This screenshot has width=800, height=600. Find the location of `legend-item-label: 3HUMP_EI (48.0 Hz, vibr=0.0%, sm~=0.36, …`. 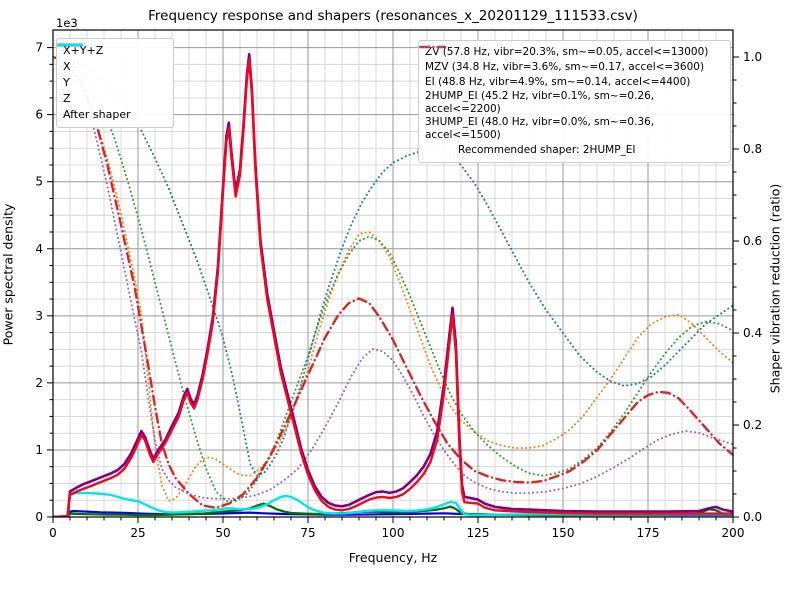

legend-item-label: 3HUMP_EI (48.0 Hz, vibr=0.0%, sm~=0.36, … is located at coordinates (540, 129).